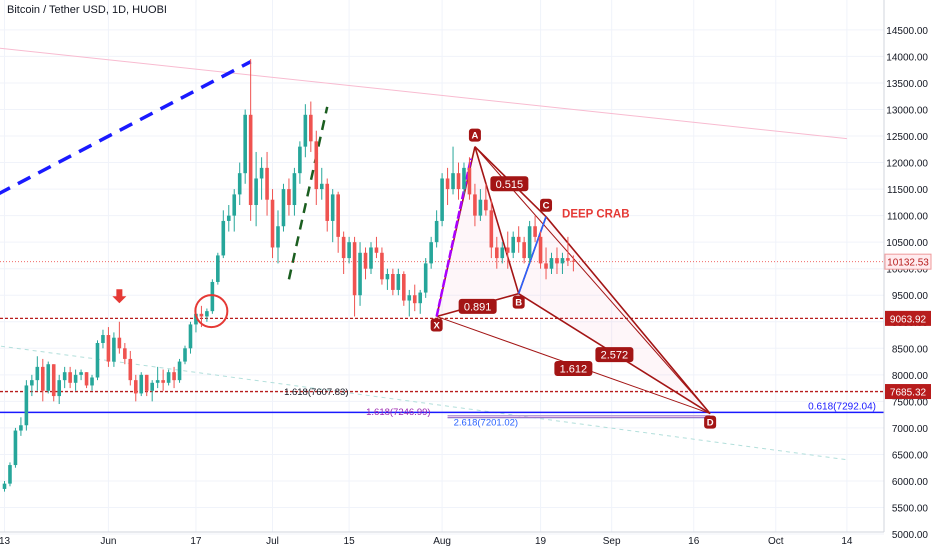 The width and height of the screenshot is (932, 550). What do you see at coordinates (272, 541) in the screenshot?
I see `time-tick-label: Jul` at bounding box center [272, 541].